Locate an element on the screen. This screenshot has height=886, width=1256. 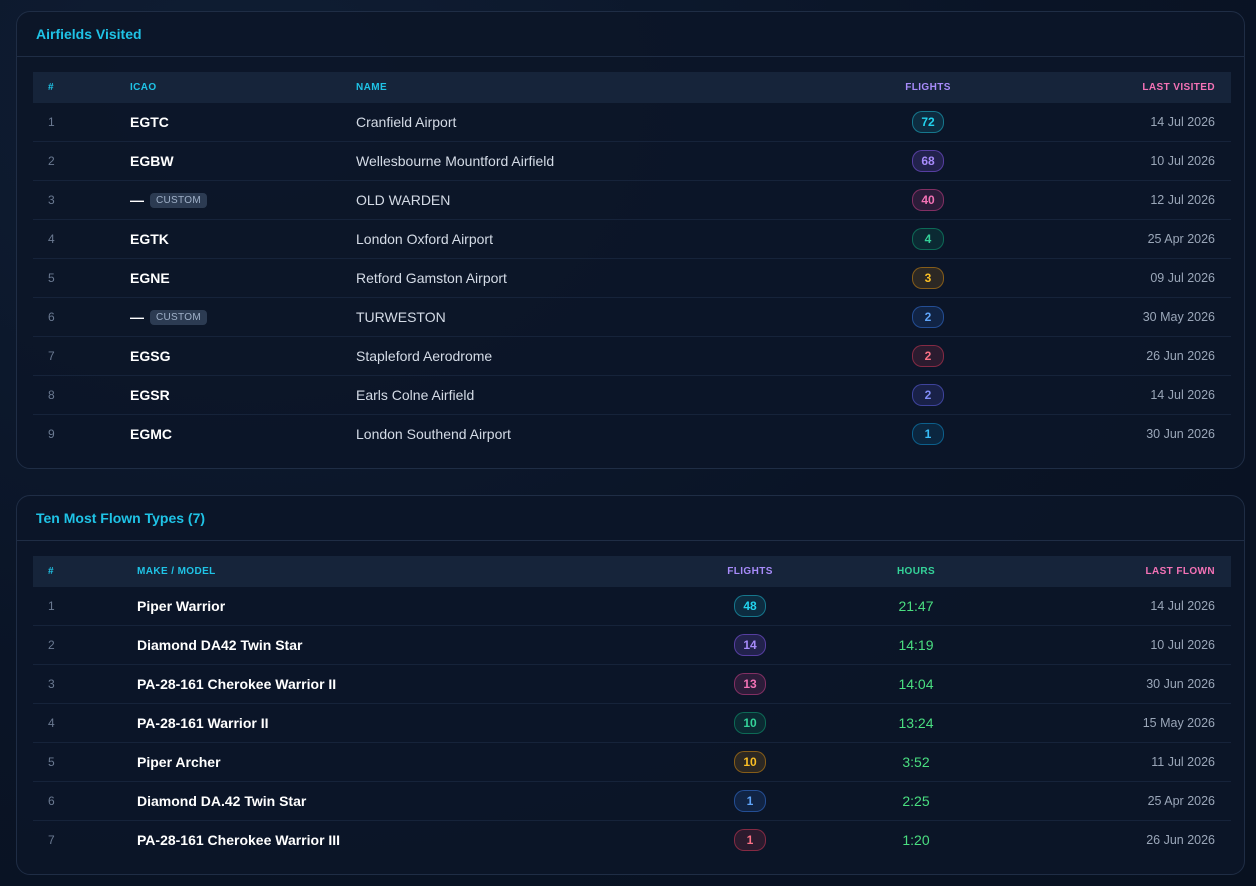
flights-count-badge: 48 is located at coordinates (750, 606).